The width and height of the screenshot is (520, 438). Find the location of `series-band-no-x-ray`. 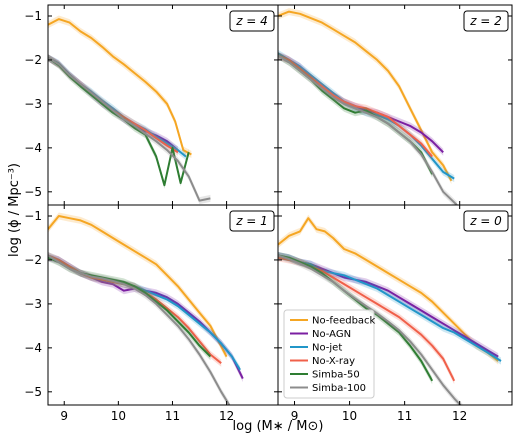

series-band-no-x-ray is located at coordinates (135, 309).